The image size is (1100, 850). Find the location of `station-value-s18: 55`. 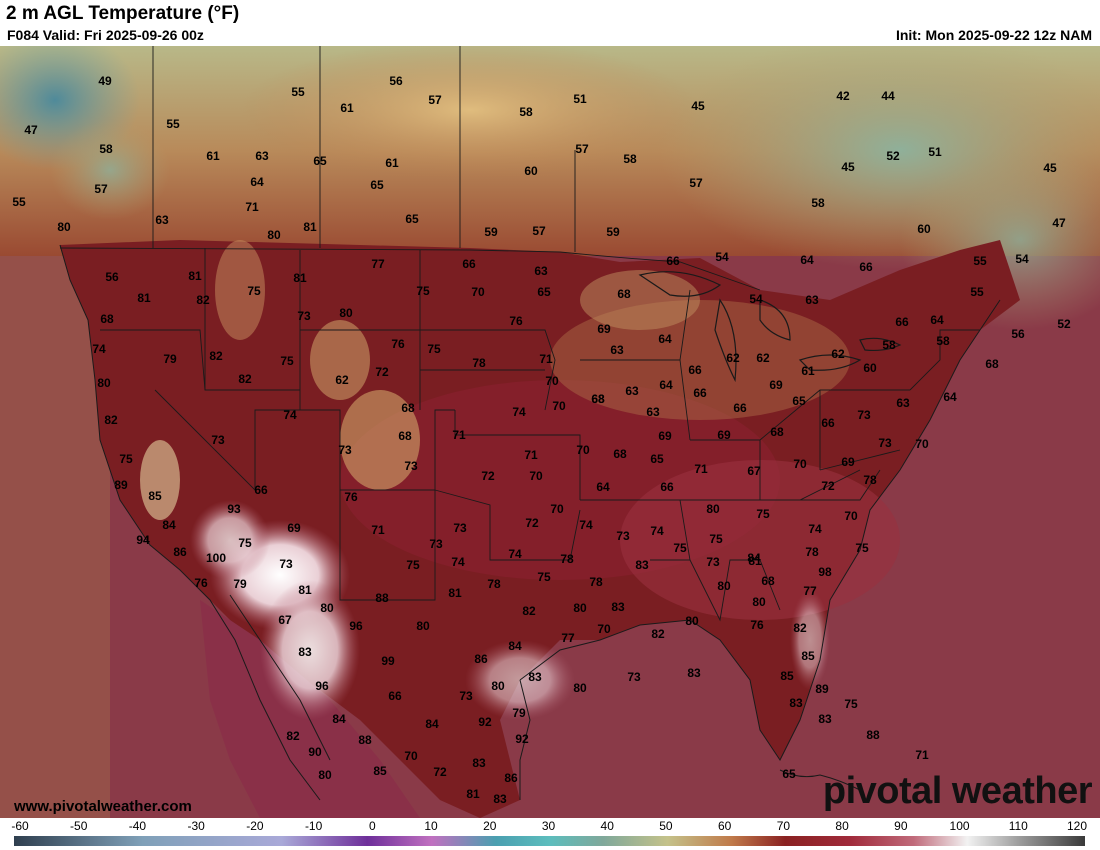

station-value-s18: 55 is located at coordinates (19, 202).